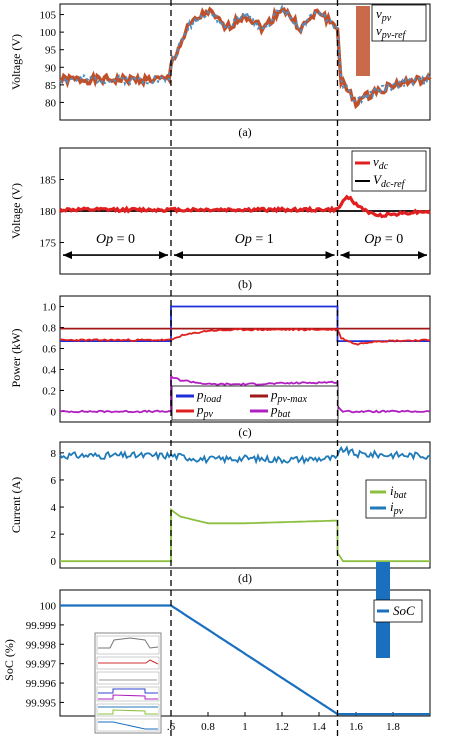 The height and width of the screenshot is (739, 474). What do you see at coordinates (53, 360) in the screenshot?
I see `panel-c-y-ticks: 0 0.2 0.4 0.6 0.8 1.0` at bounding box center [53, 360].